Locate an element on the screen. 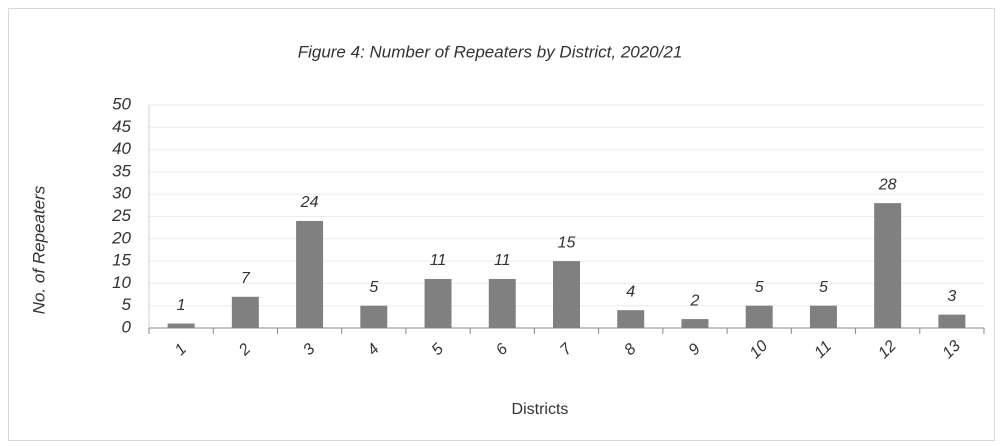 This screenshot has width=1002, height=446. y-tick-label: 45 is located at coordinates (121, 126).